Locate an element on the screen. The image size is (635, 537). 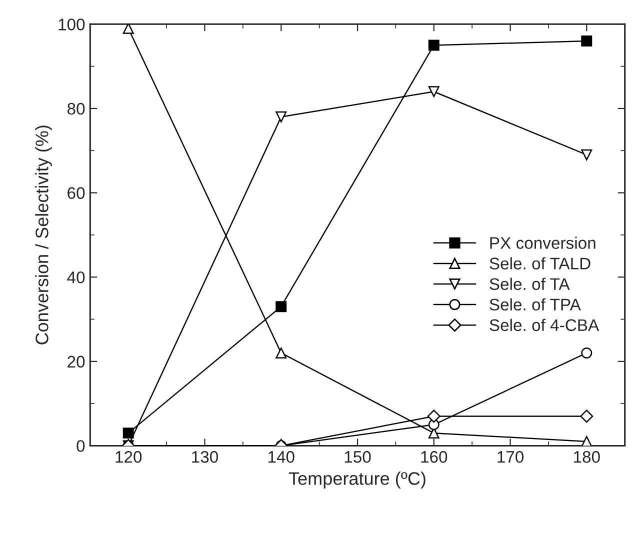
y-tick-label: 0 is located at coordinates (80, 446).